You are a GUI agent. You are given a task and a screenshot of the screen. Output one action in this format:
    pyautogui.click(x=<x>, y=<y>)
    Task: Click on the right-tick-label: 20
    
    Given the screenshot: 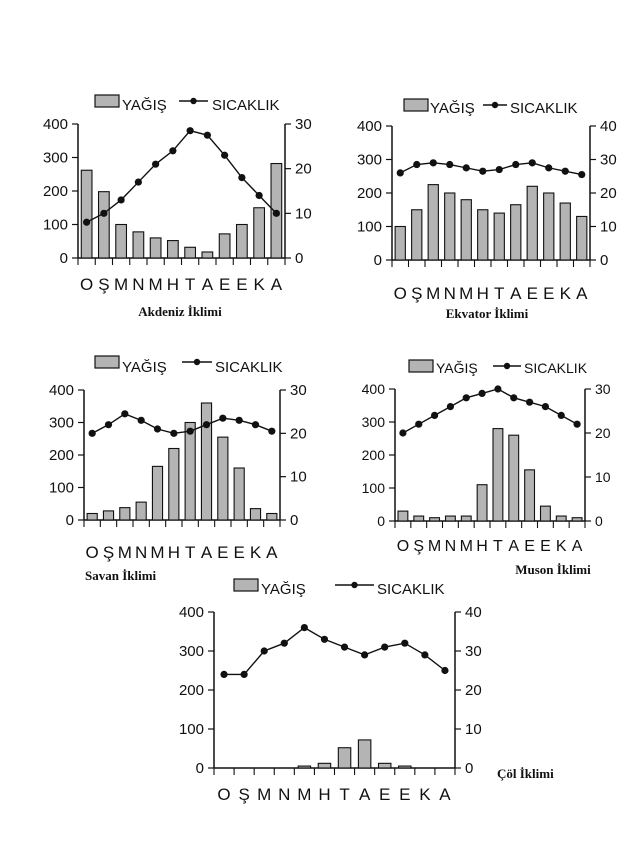 What is the action you would take?
    pyautogui.click(x=603, y=433)
    